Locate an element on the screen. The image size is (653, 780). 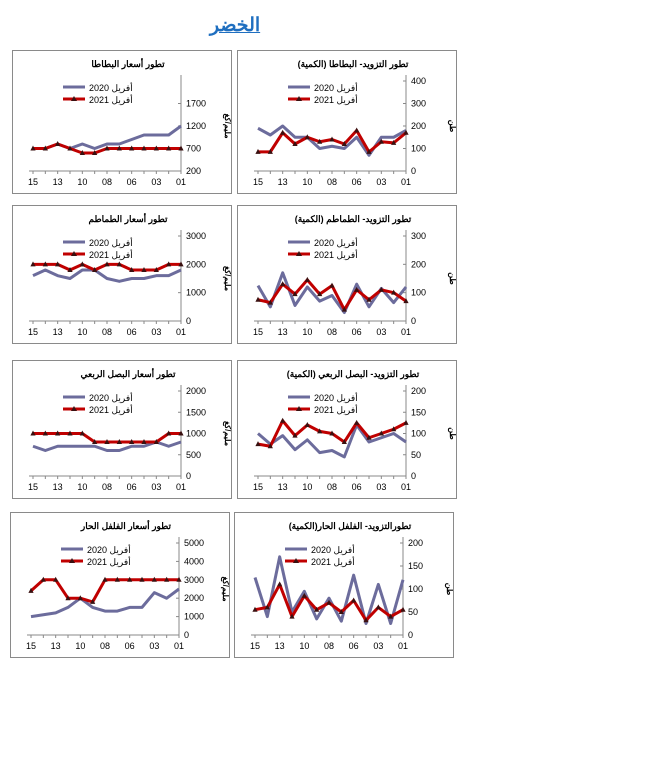
page-title: الخضر is located at coordinates (235, 25).